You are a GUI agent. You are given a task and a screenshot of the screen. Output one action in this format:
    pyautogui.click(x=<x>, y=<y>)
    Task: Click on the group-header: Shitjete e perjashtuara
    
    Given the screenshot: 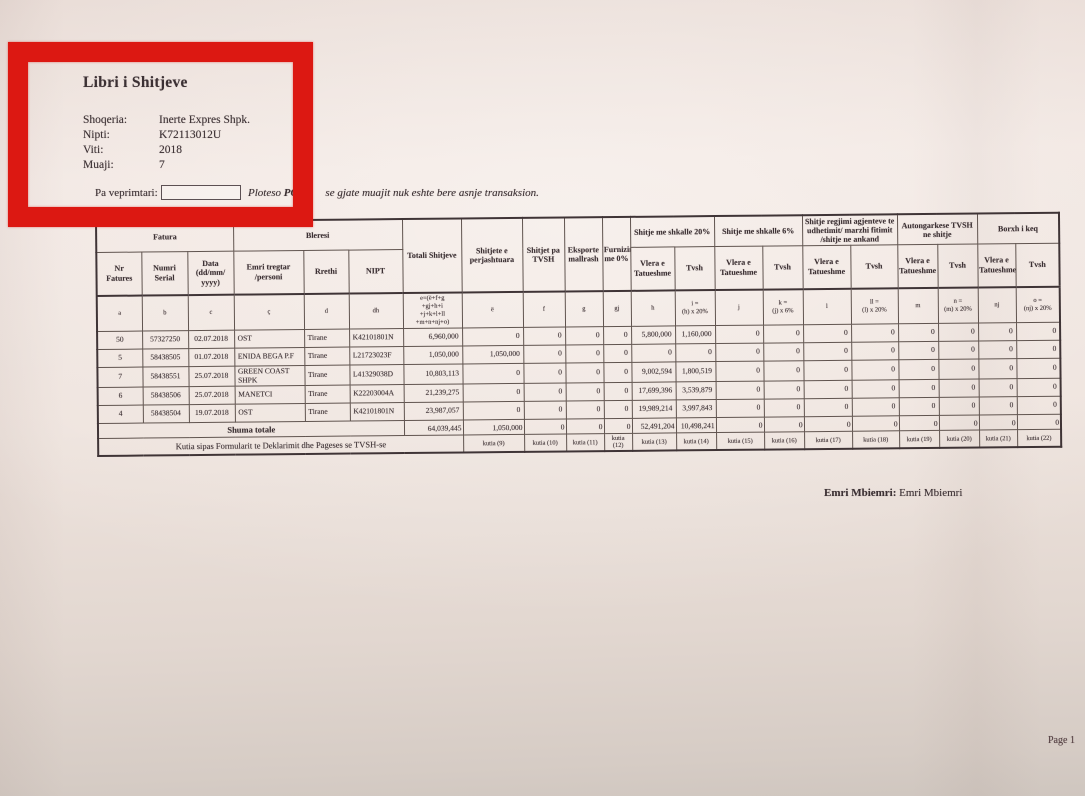 What is the action you would take?
    pyautogui.click(x=492, y=254)
    